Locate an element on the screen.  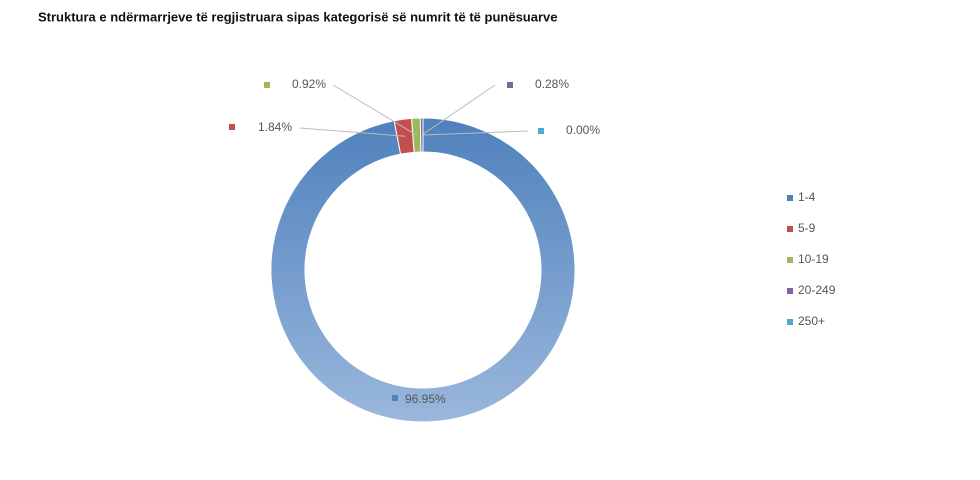
legend-label: 5-9 is located at coordinates (807, 228).